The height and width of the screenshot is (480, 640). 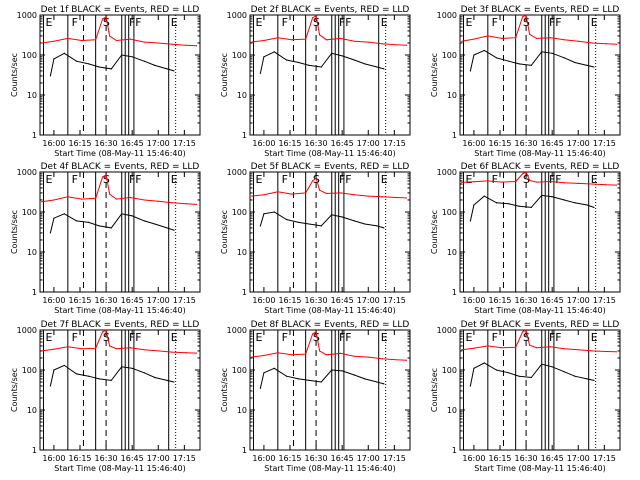 I want to click on x-tick-label: 16:30, so click(x=526, y=143).